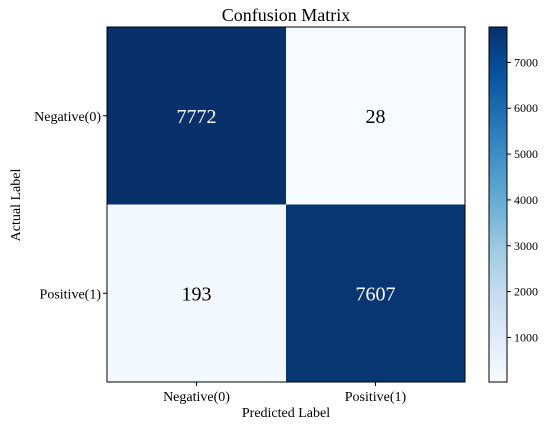 The height and width of the screenshot is (428, 550). What do you see at coordinates (526, 337) in the screenshot?
I see `colorbar-tick-label: 1000` at bounding box center [526, 337].